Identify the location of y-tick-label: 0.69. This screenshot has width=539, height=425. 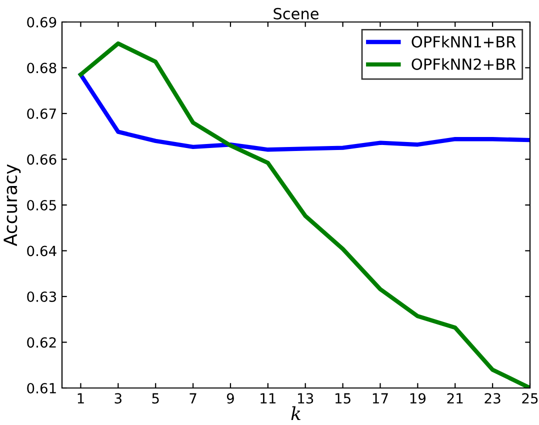
(41, 22).